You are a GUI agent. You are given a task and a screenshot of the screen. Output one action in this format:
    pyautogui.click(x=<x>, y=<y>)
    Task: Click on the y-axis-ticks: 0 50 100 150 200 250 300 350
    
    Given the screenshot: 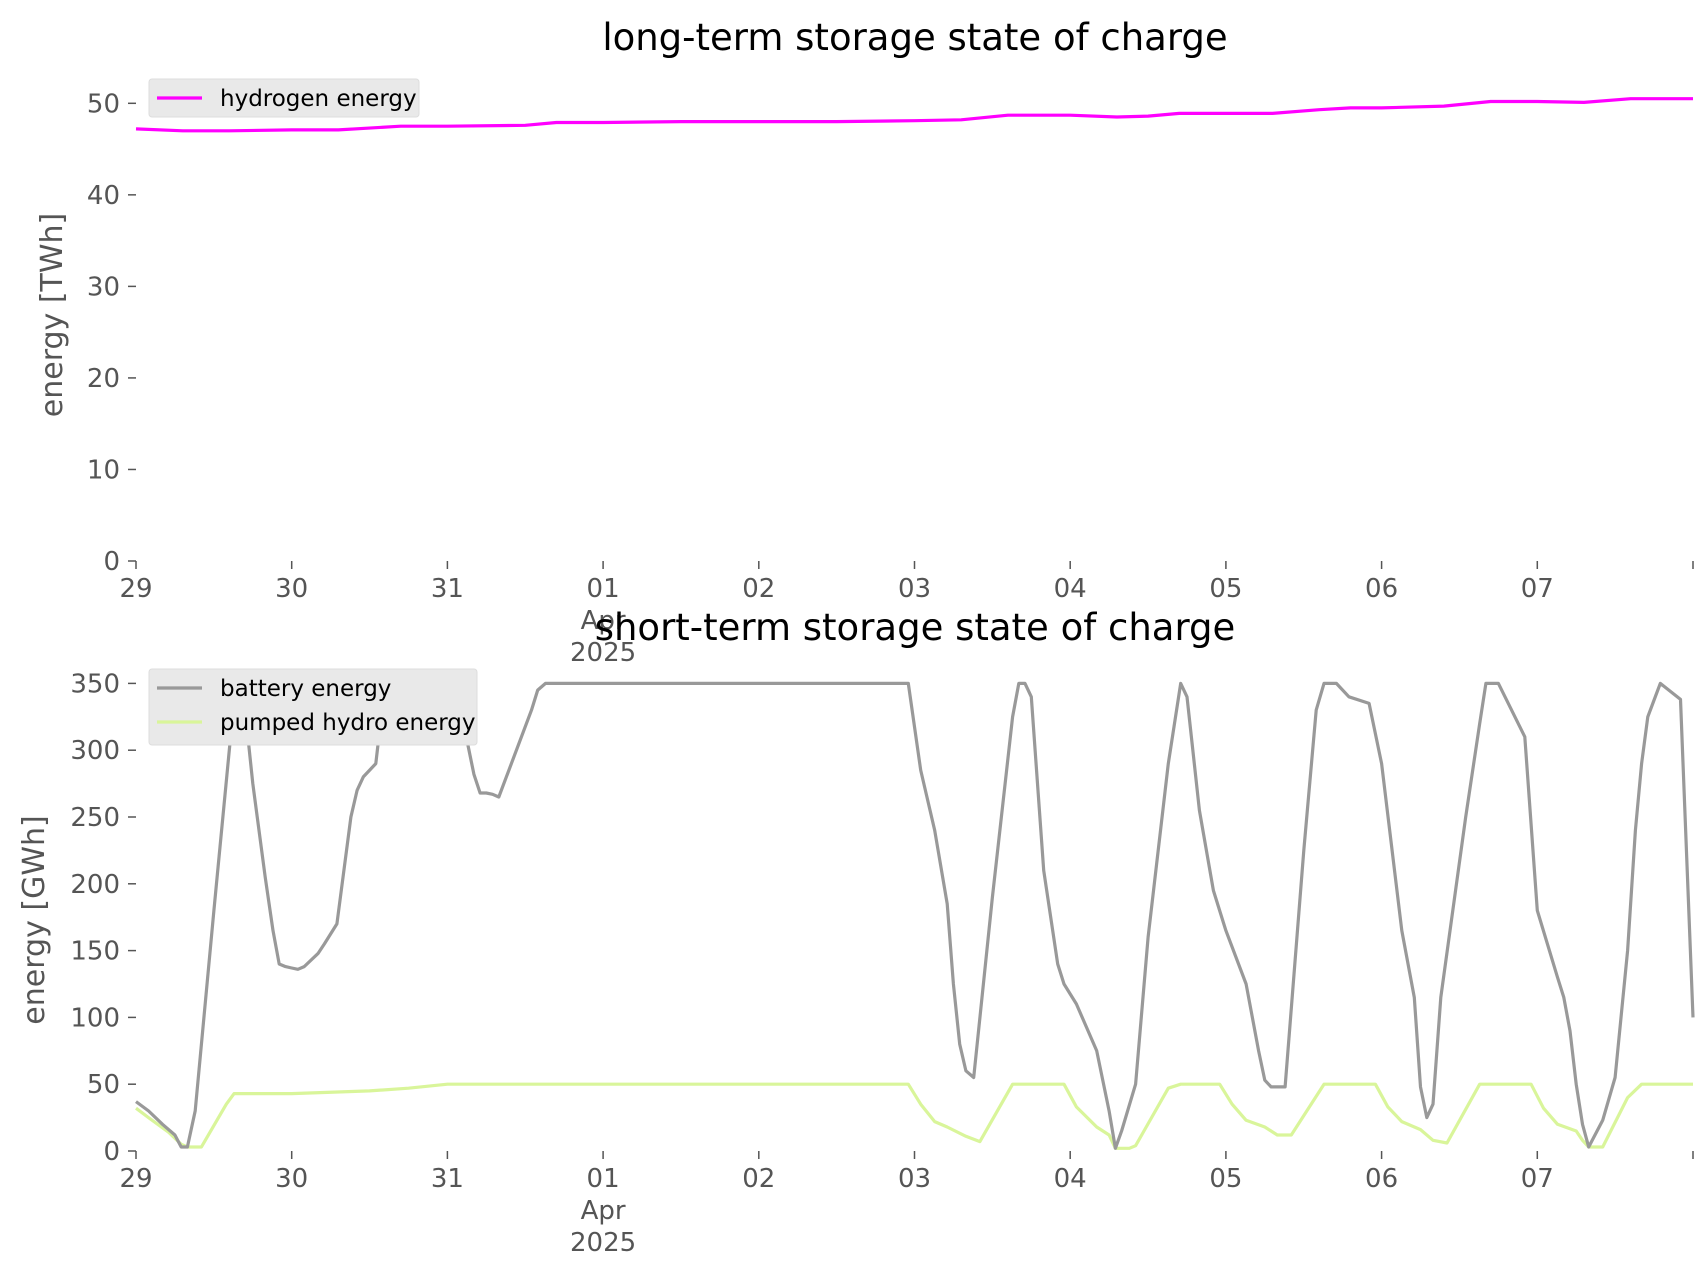 What is the action you would take?
    pyautogui.click(x=103, y=918)
    